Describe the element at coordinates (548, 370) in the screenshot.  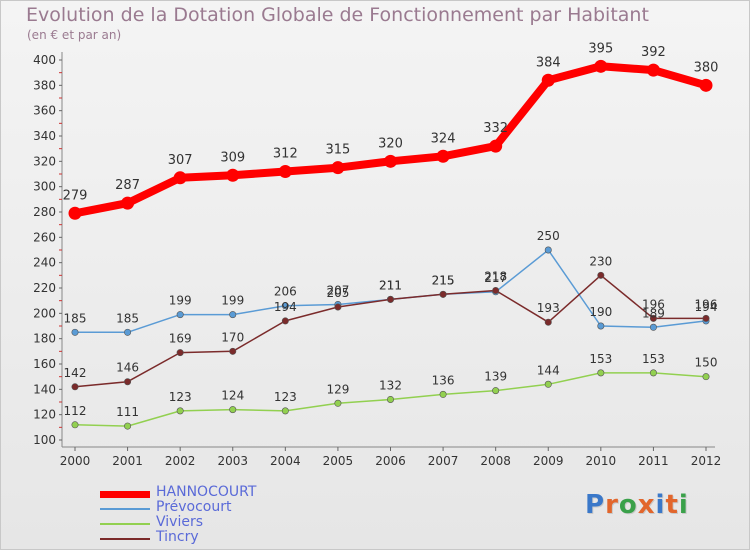
I see `data-label-viviers: 144` at that location.